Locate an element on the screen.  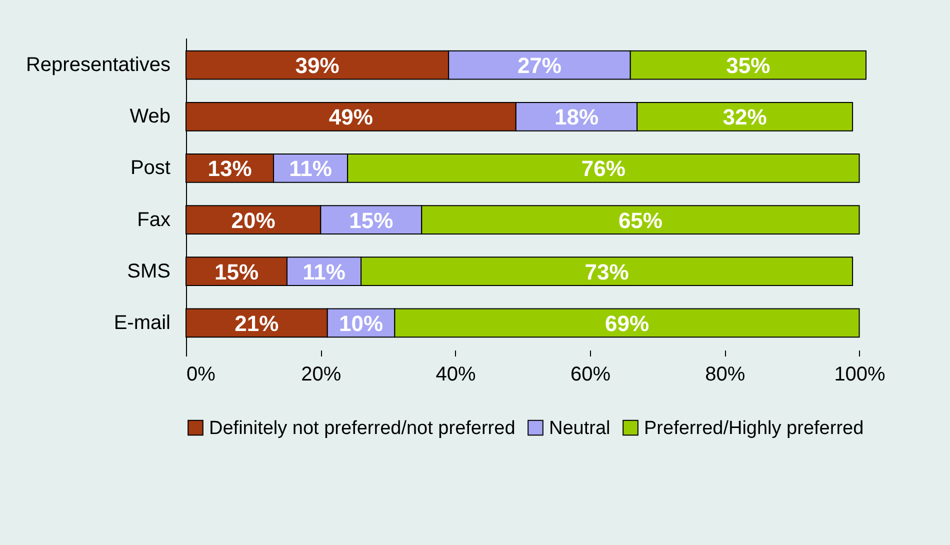
y-tick-label: Representatives is located at coordinates (98, 65).